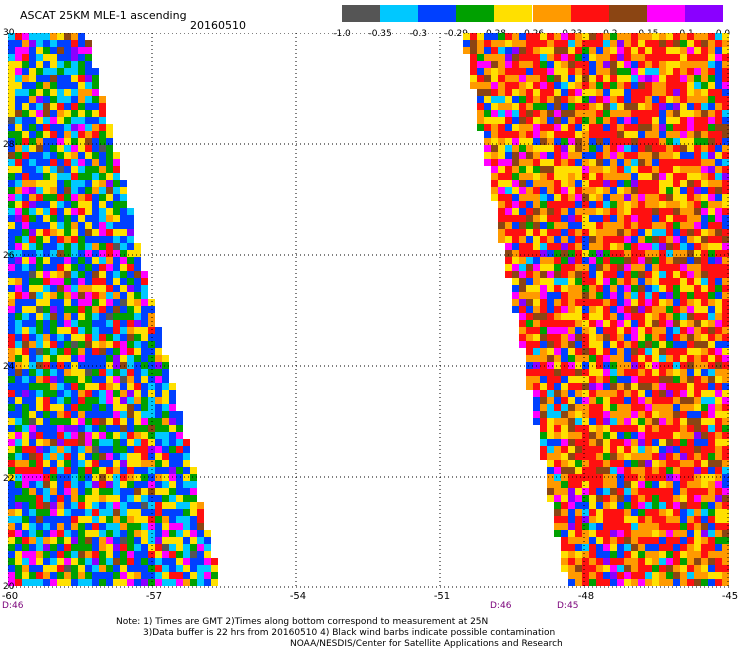 The image size is (740, 650). Describe the element at coordinates (103, 15) in the screenshot. I see `chart-title: ASCAT 25KM MLE-1 ascending` at that location.